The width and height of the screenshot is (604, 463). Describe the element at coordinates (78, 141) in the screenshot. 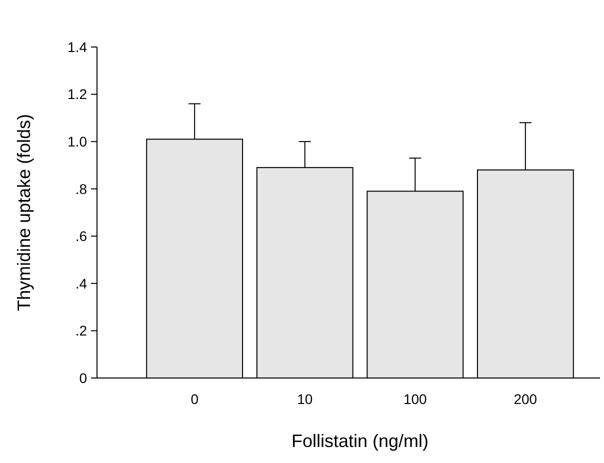

I see `y-tick-label: 1.0` at that location.